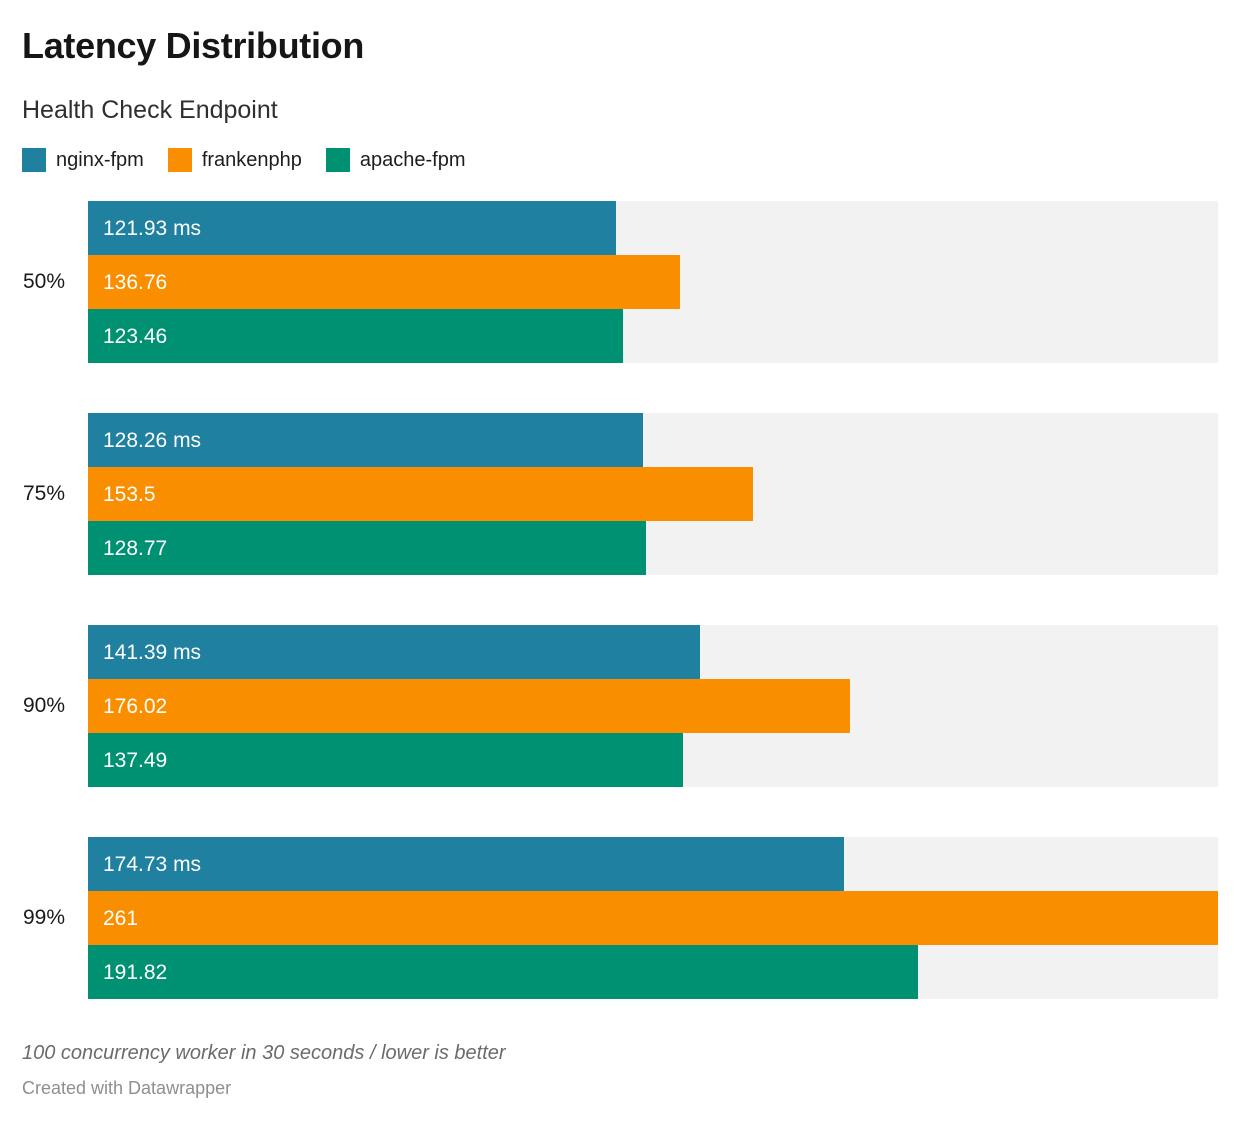 The width and height of the screenshot is (1240, 1126). I want to click on bar-track: 261, so click(653, 918).